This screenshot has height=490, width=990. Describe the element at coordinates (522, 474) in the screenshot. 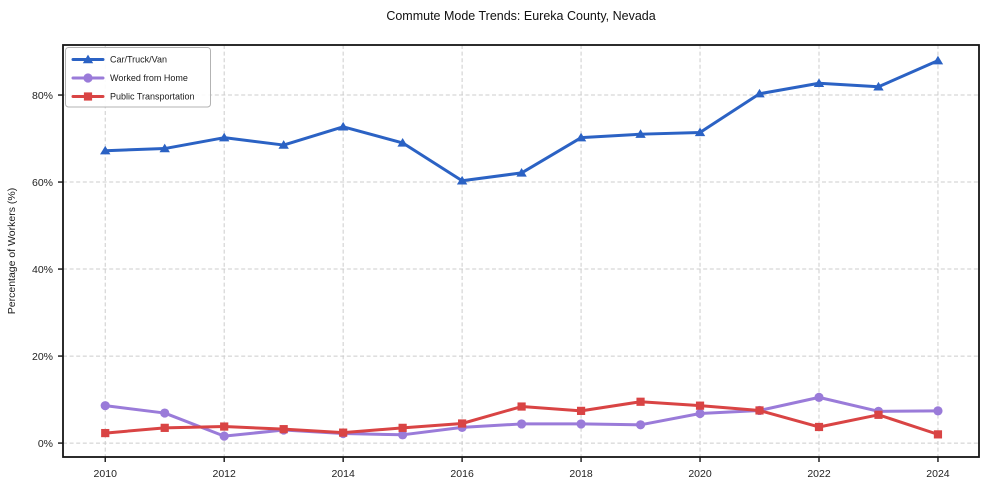

I see `x-tick-labels: 2010 2012 2014 2016 2018 2020 2022 2024` at that location.